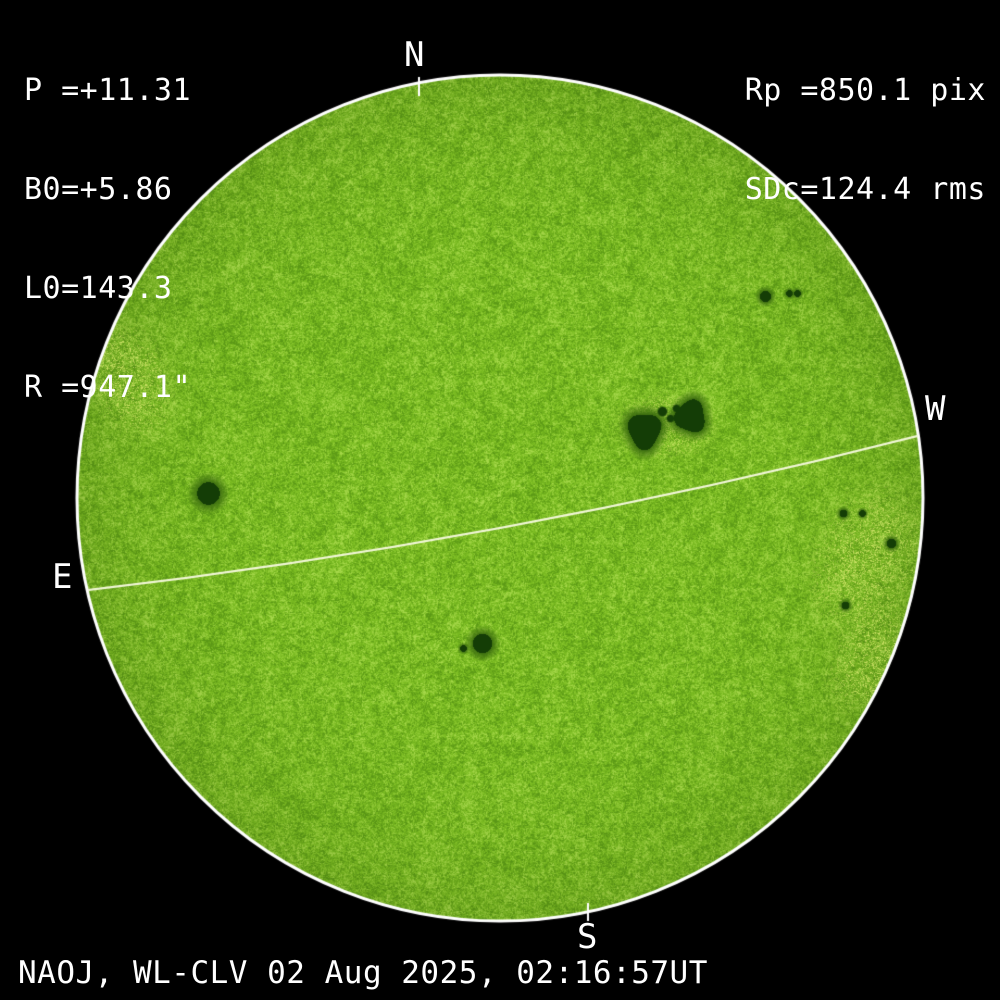  I want to click on p-angle-line: P =+11.31, so click(108, 90).